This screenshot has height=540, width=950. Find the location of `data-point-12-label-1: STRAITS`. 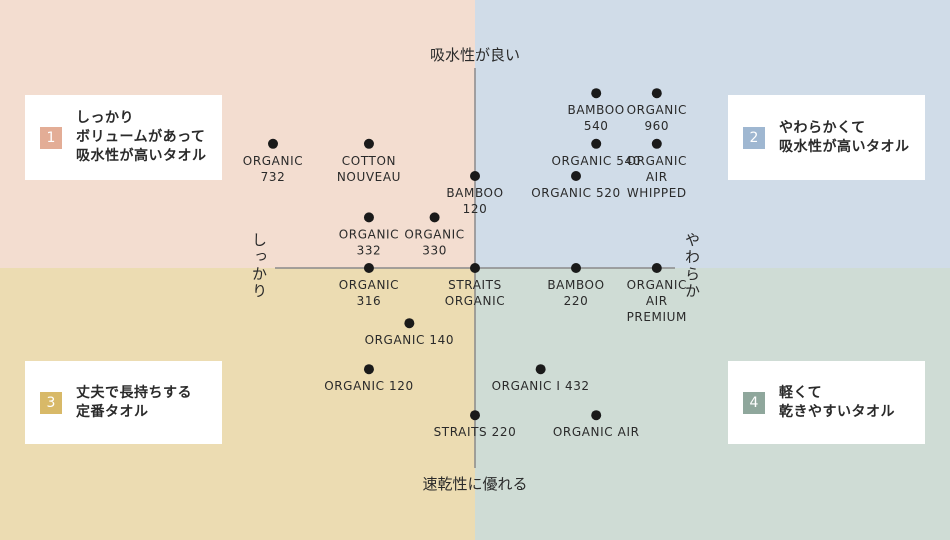

data-point-12-label-1: STRAITS is located at coordinates (475, 285).